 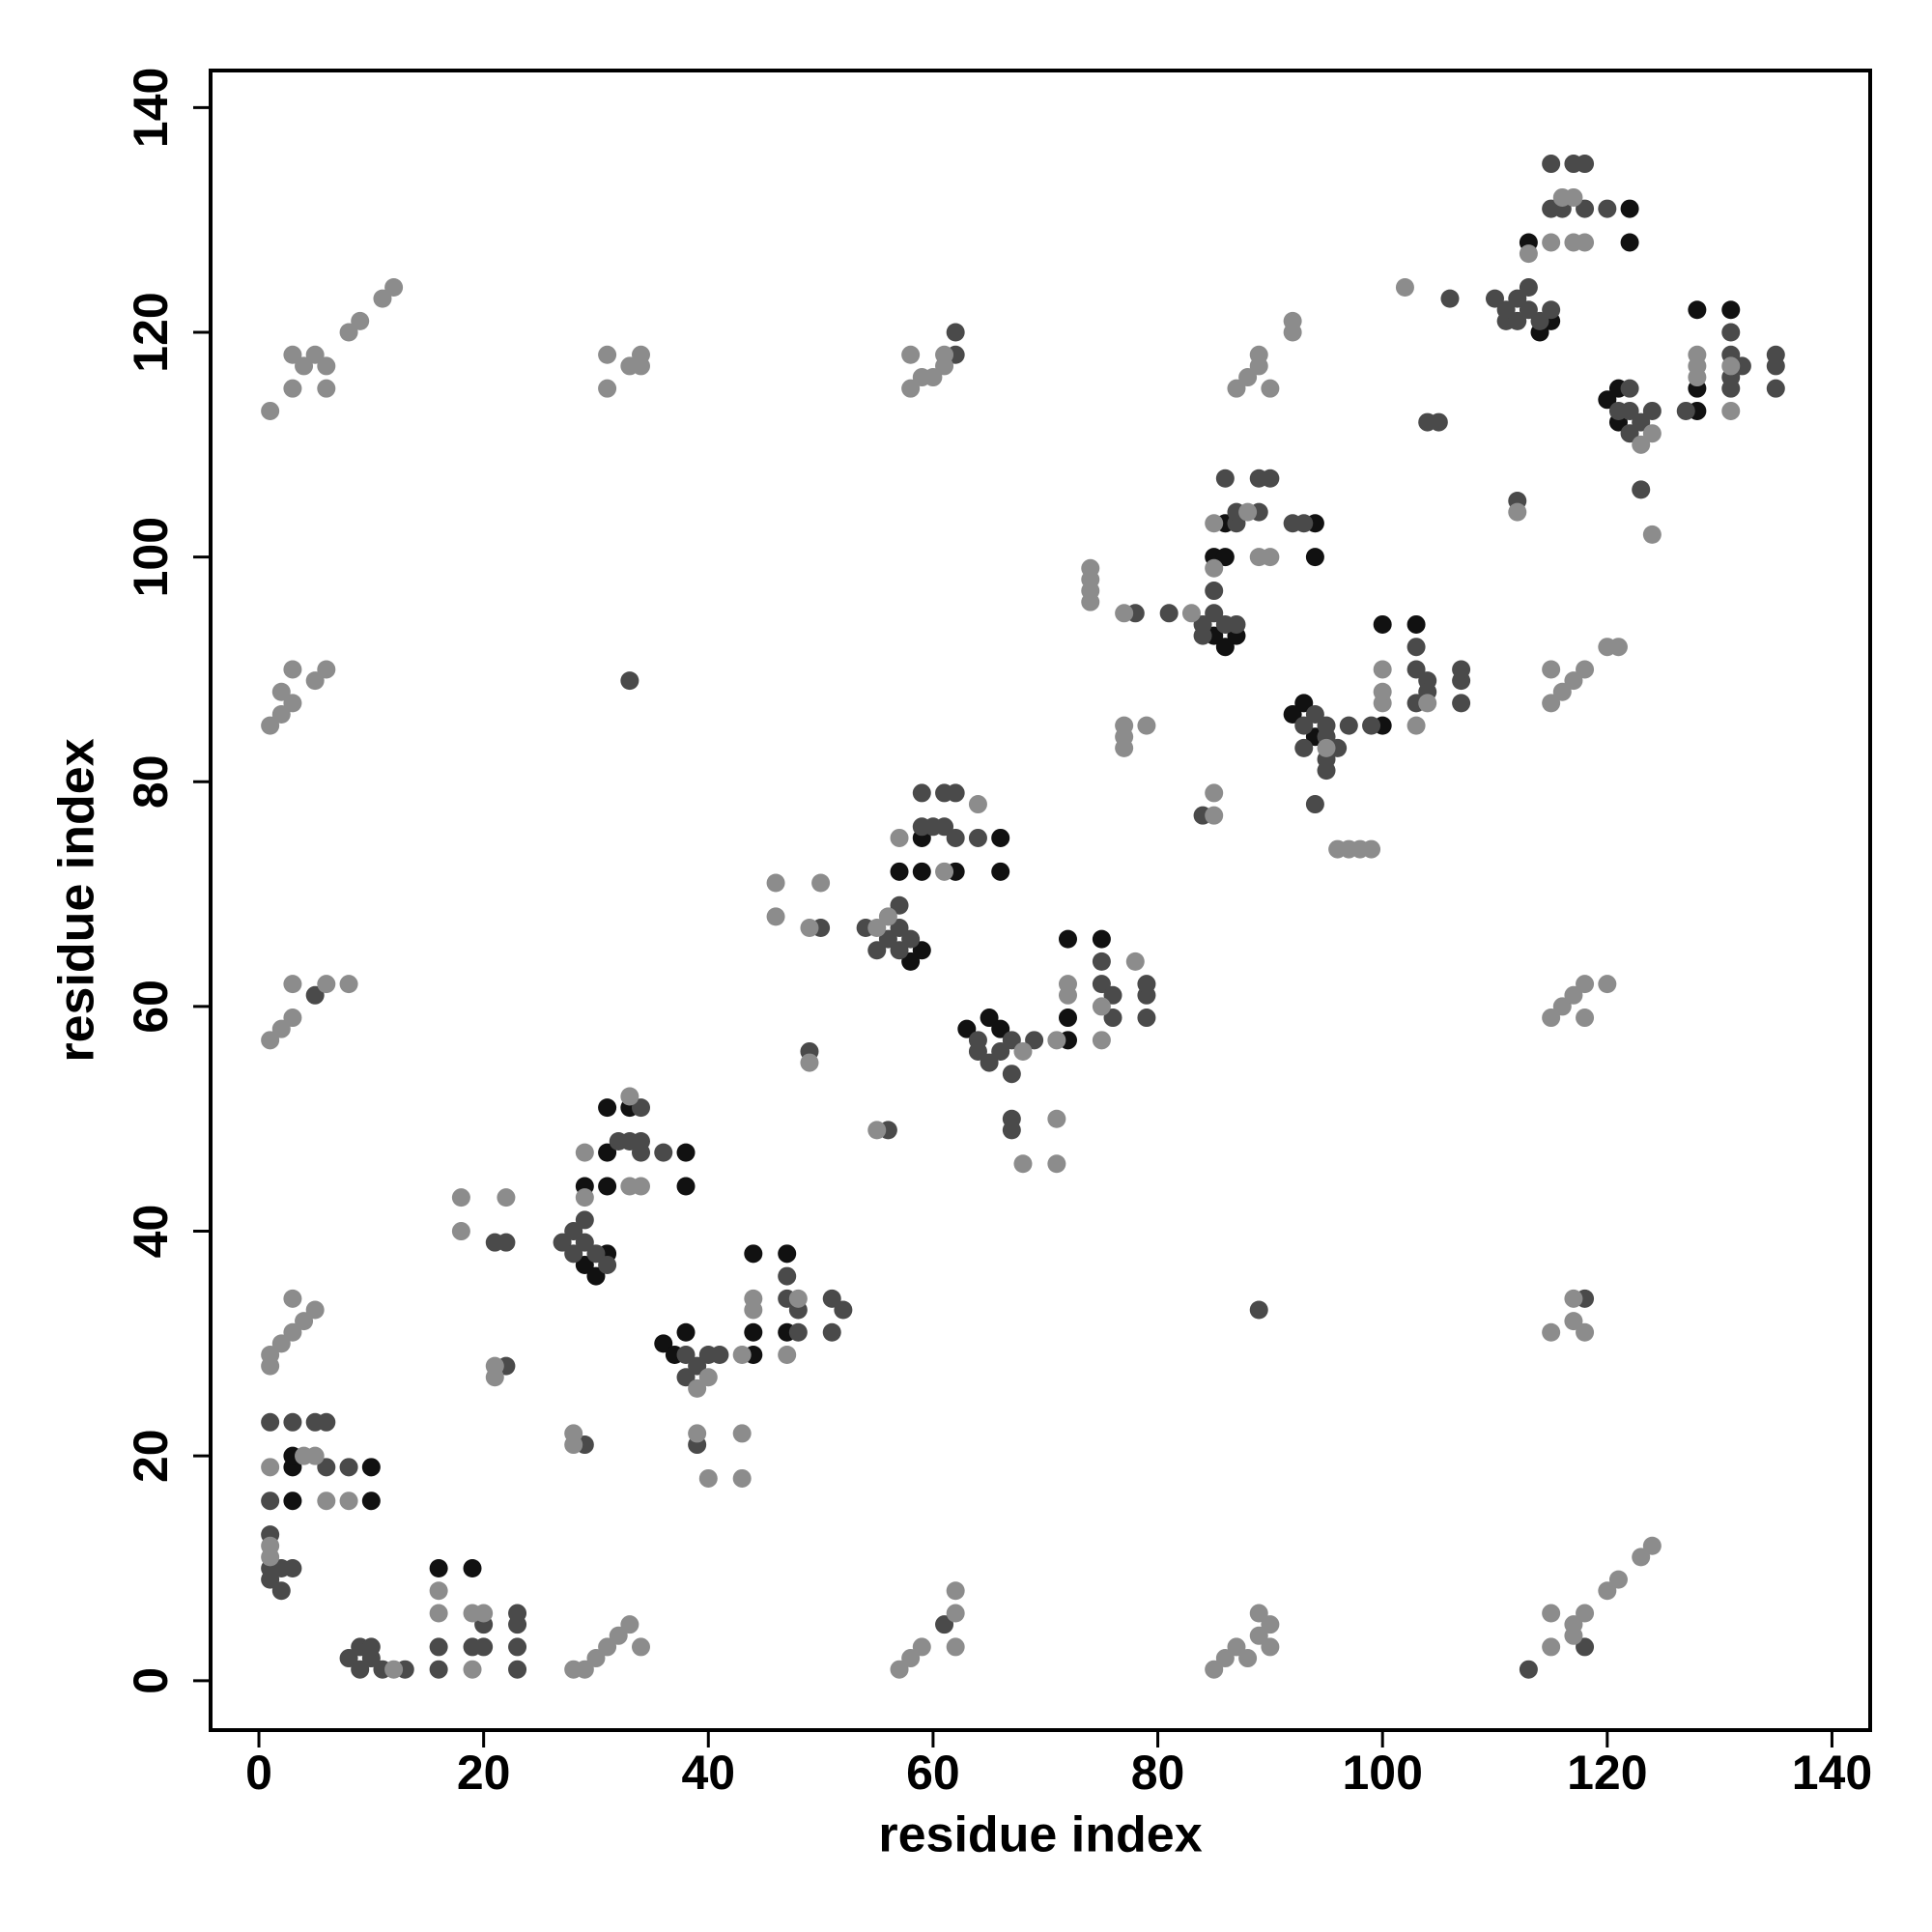 I want to click on x-tick-label: 40, so click(x=708, y=1773).